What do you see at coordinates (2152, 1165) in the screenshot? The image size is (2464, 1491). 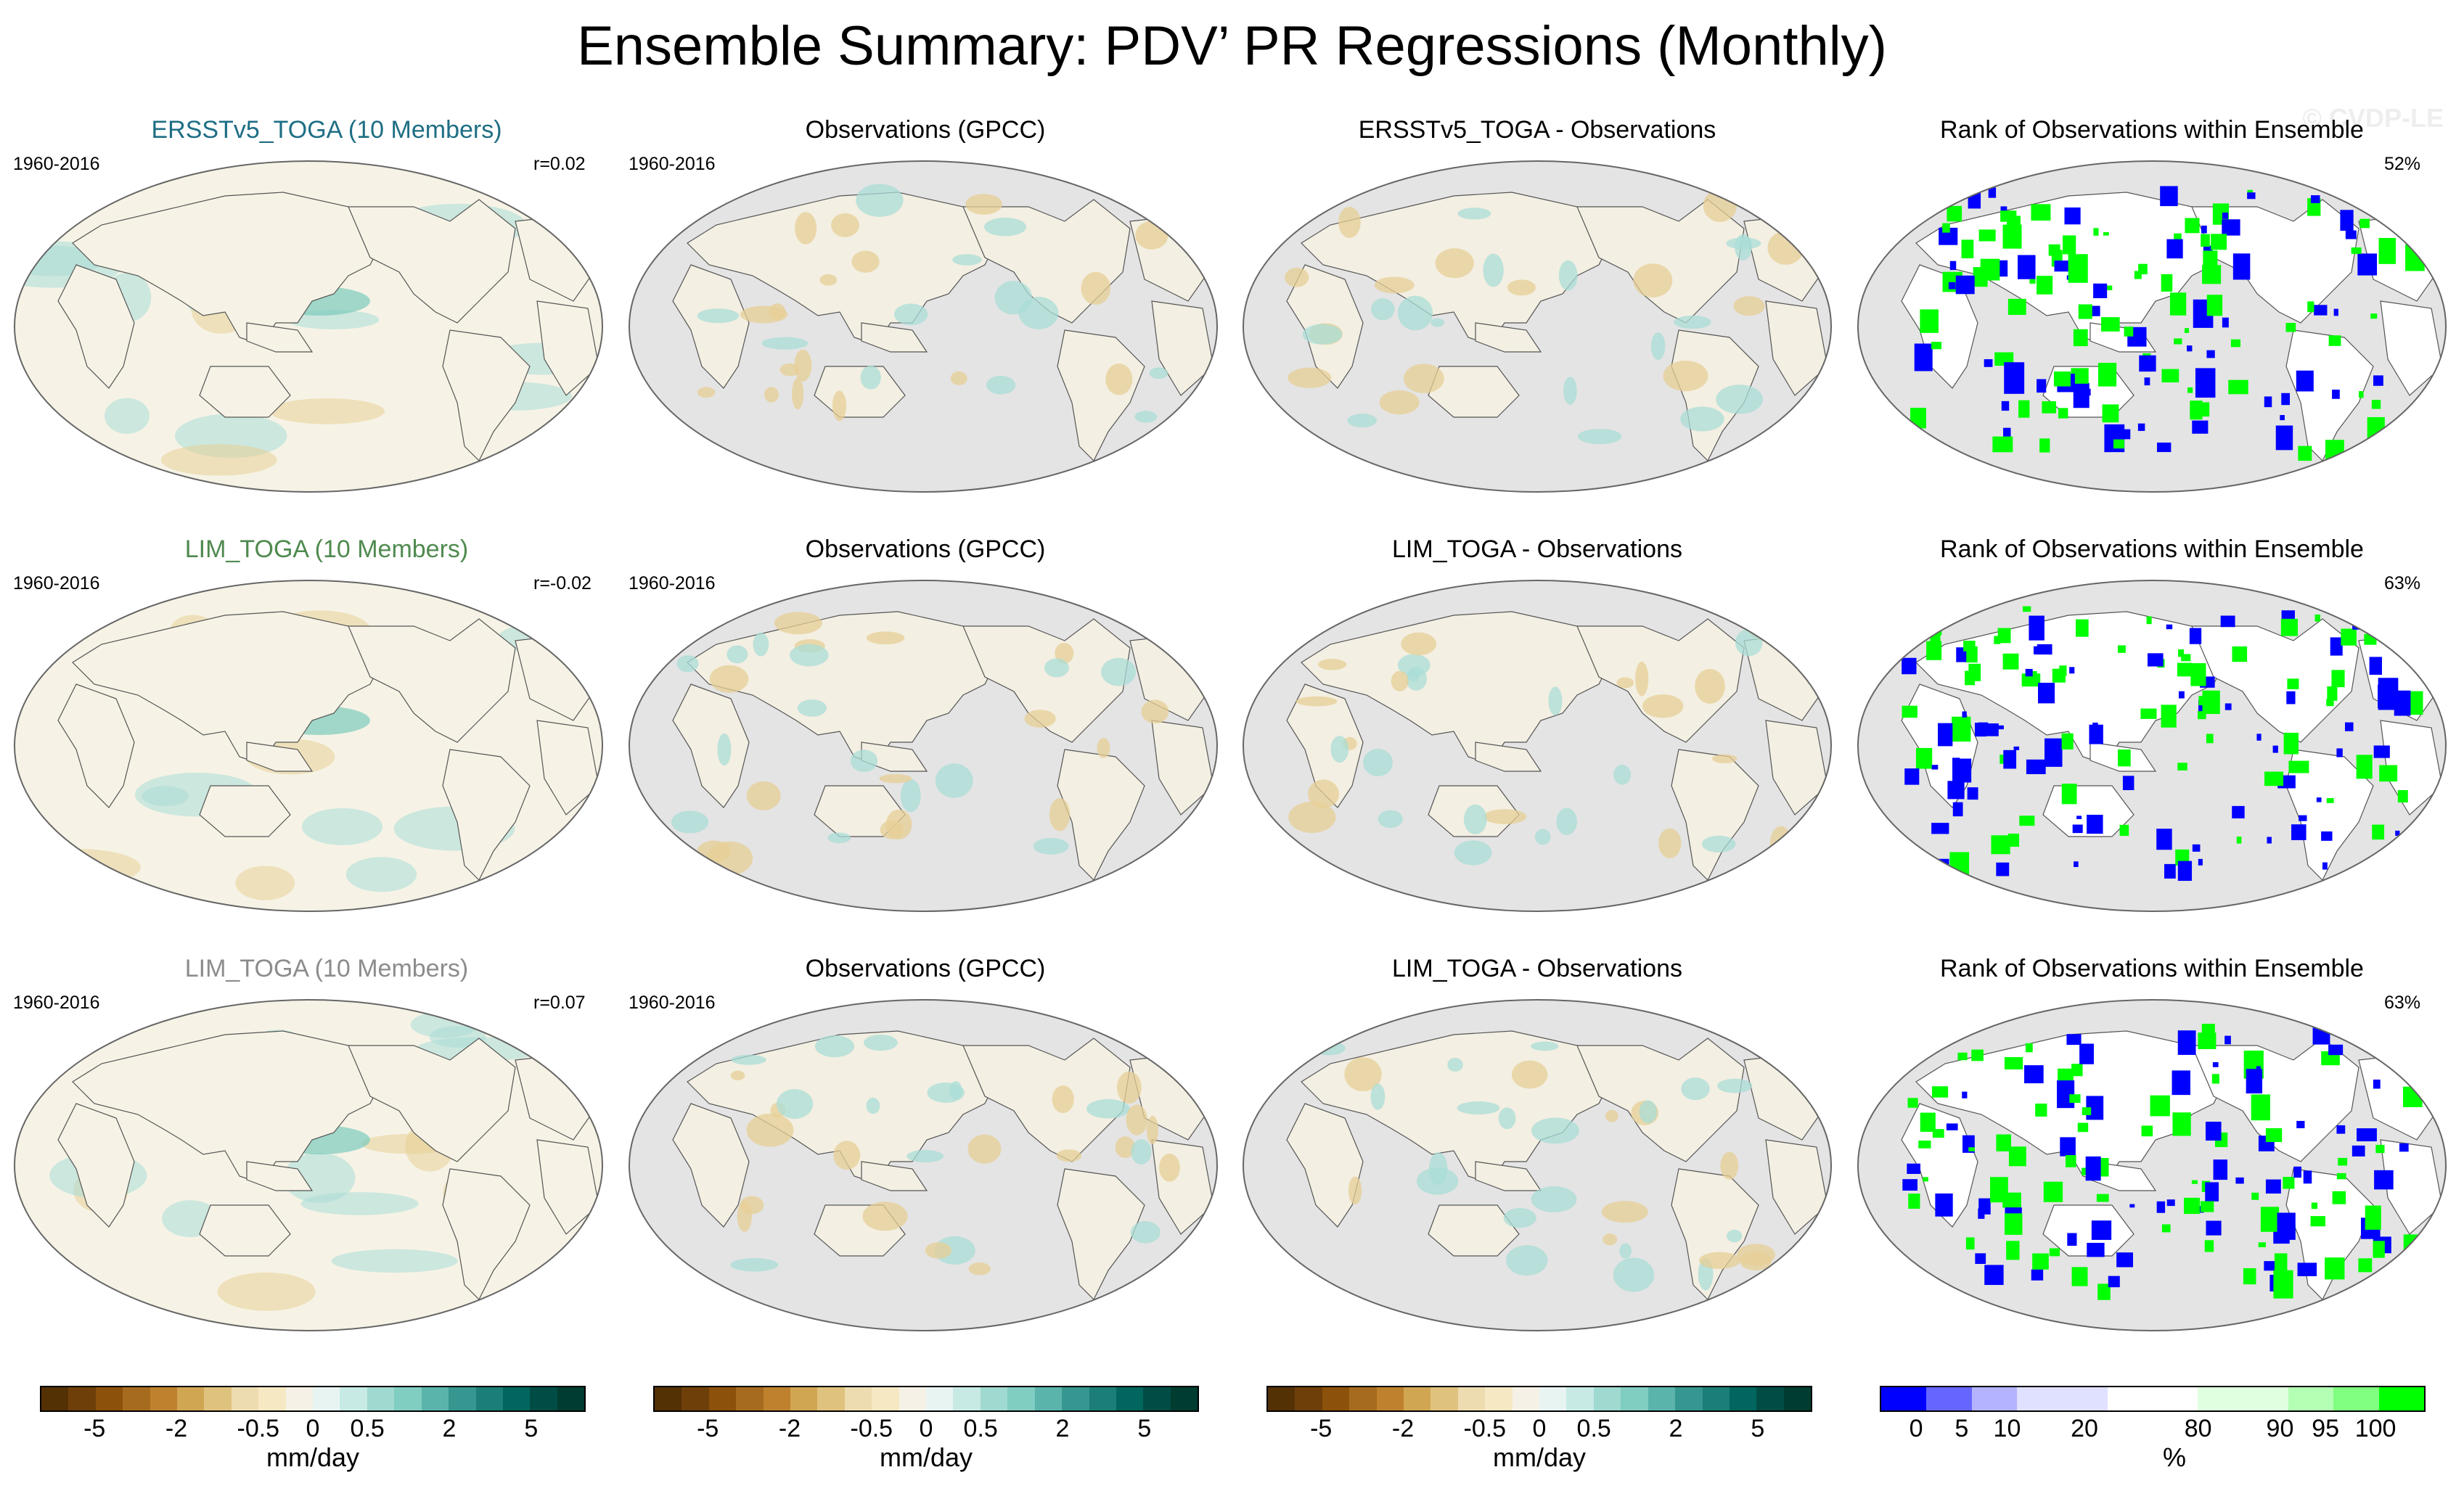 I see `rank-map` at bounding box center [2152, 1165].